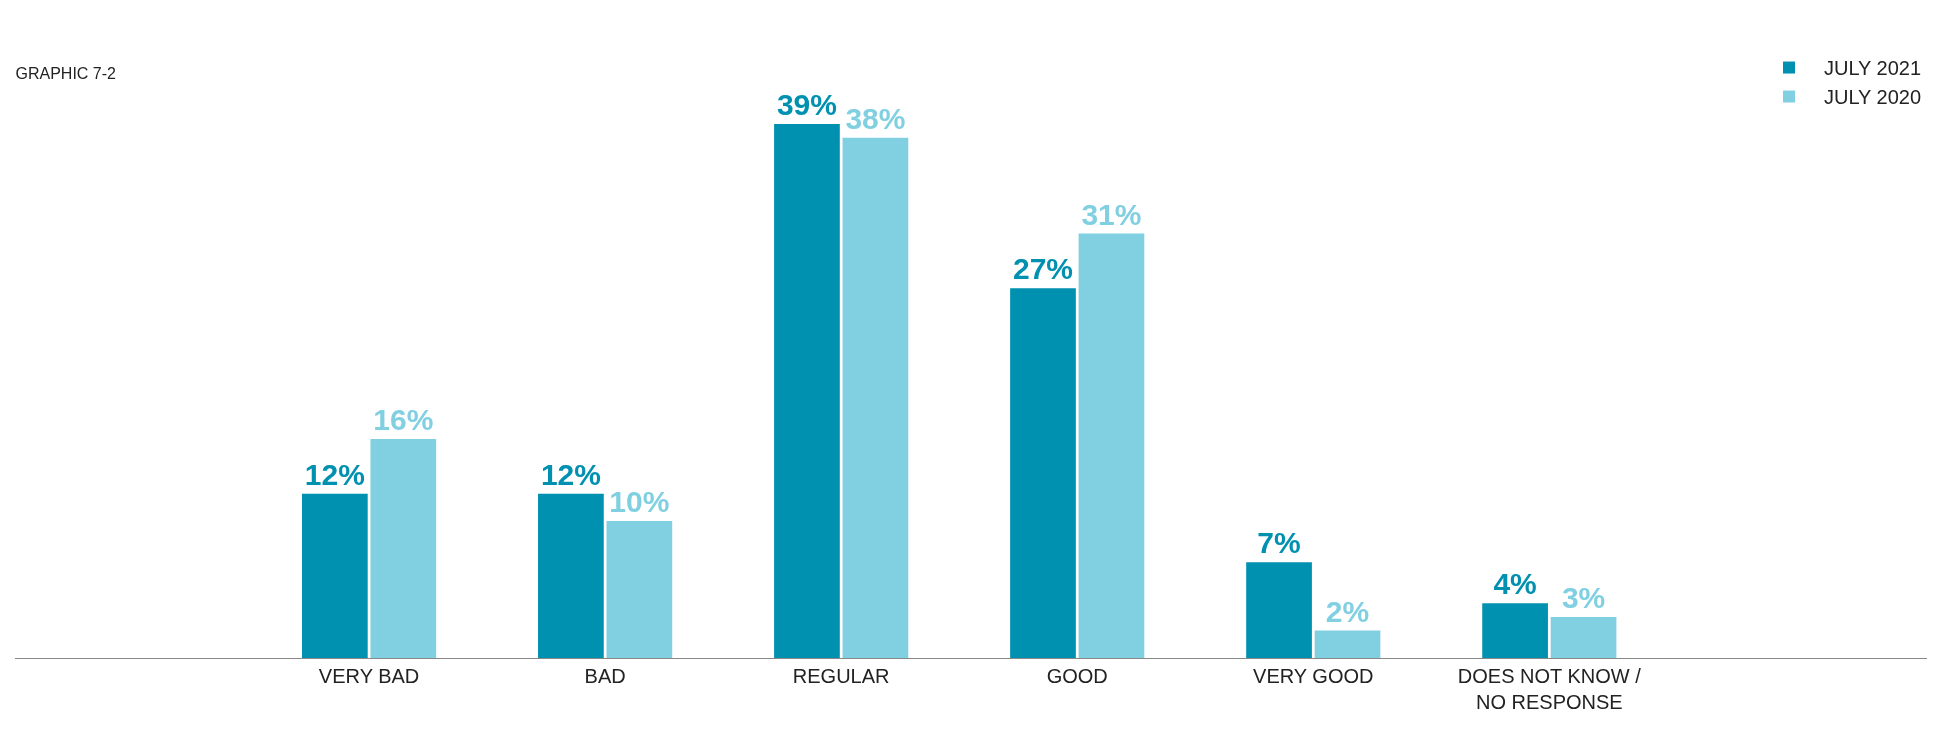  What do you see at coordinates (1347, 611) in the screenshot?
I see `data-label: 2%` at bounding box center [1347, 611].